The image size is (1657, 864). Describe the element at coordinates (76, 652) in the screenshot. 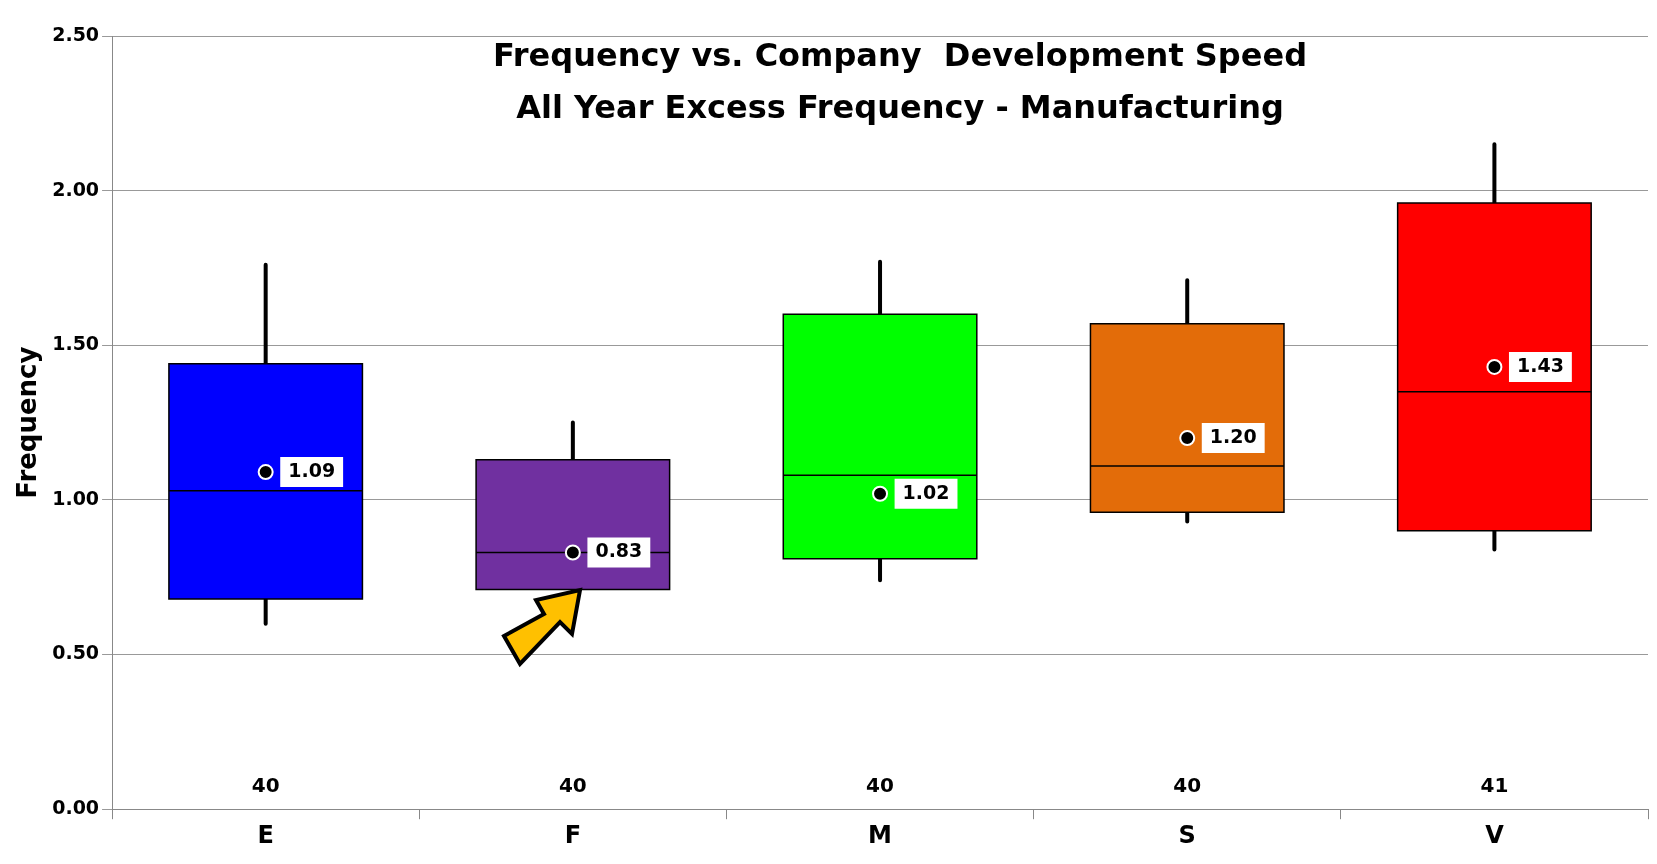

I see `y-tick-label: 0.50` at that location.